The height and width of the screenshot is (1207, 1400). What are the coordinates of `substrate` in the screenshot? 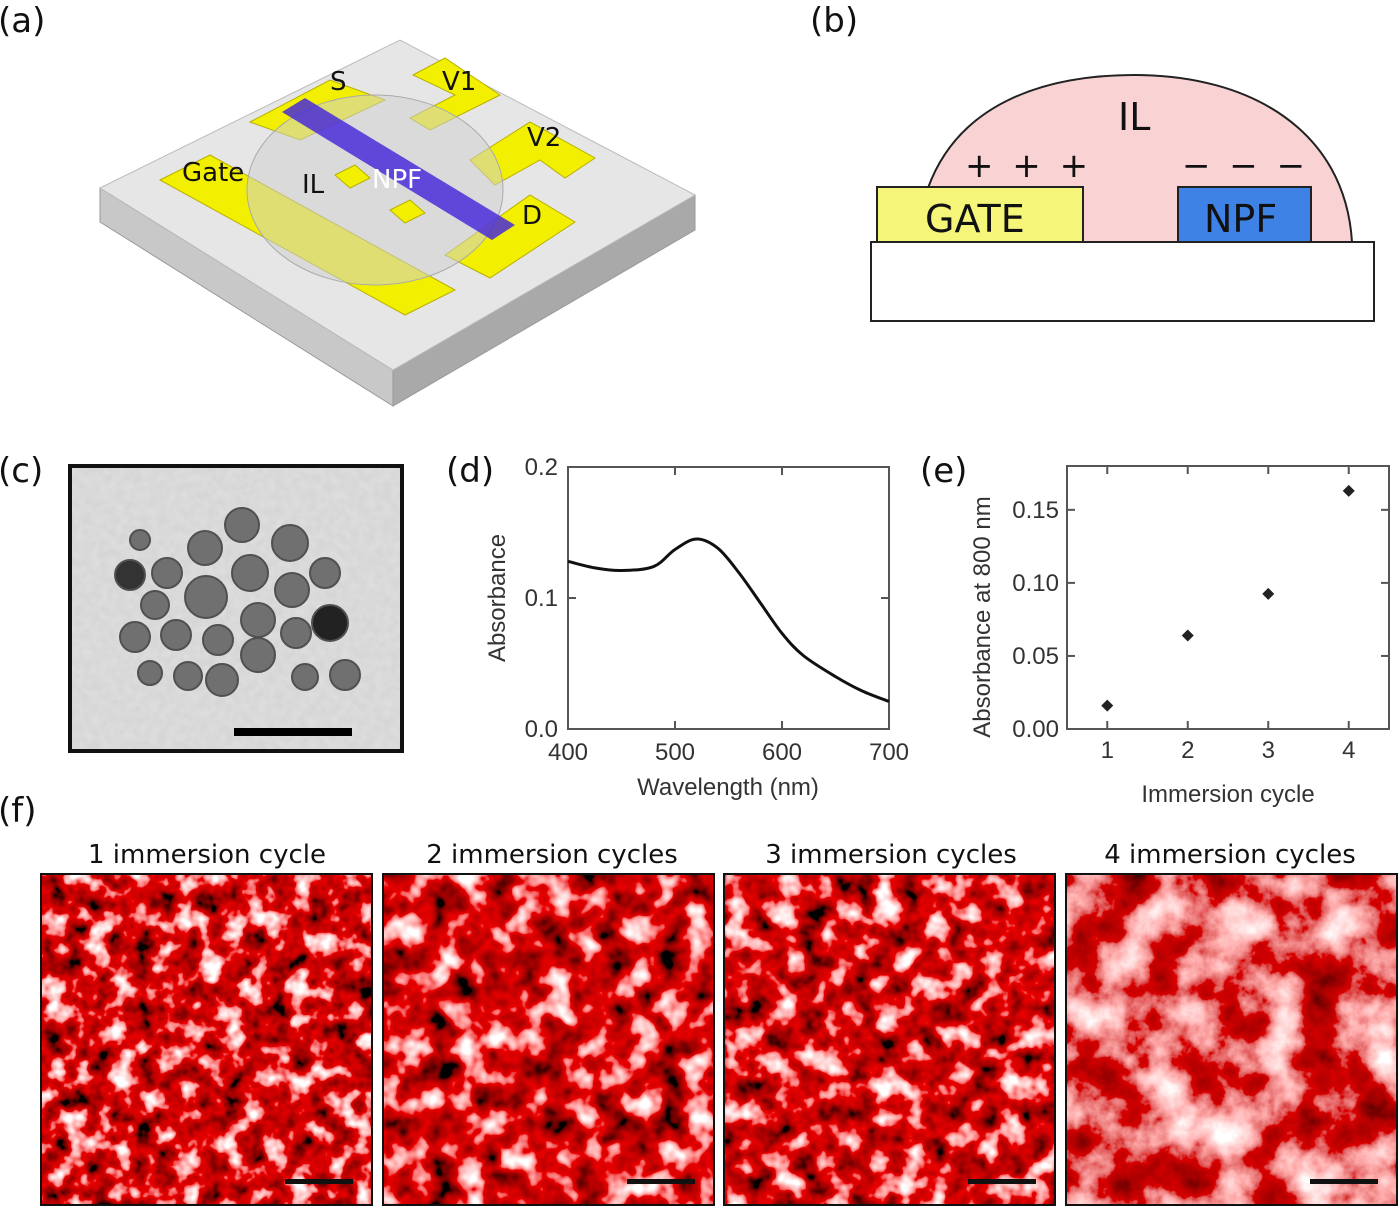 It's located at (1122, 281).